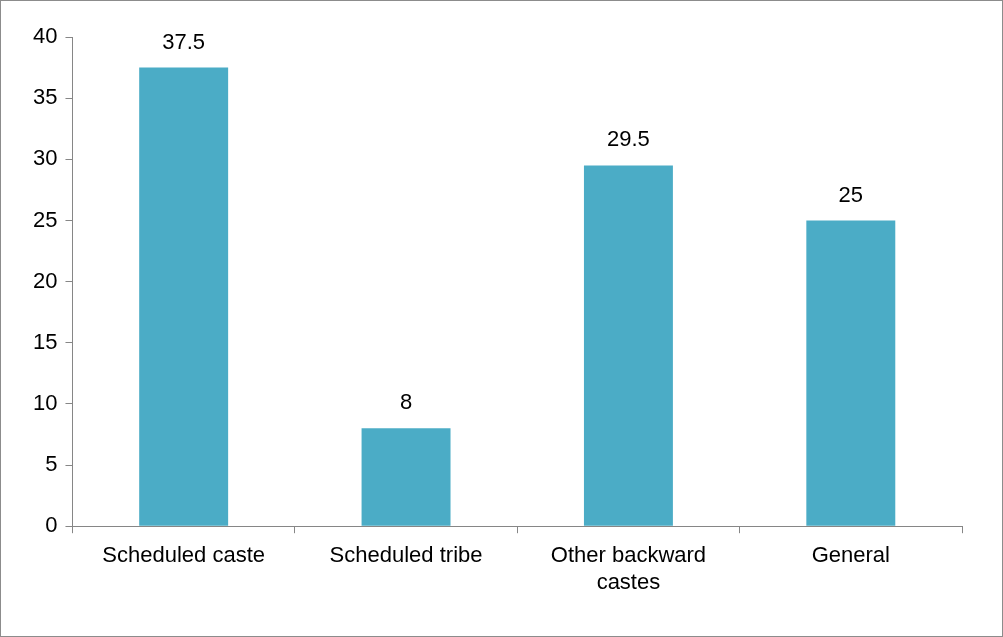  Describe the element at coordinates (45, 158) in the screenshot. I see `y-tick-label: 30` at that location.